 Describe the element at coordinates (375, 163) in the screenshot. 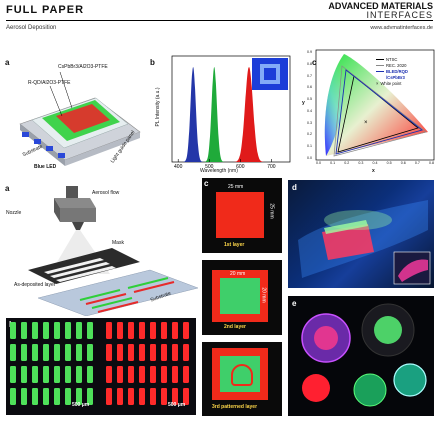

I see `cie-x-ticks: 0.0 0.1 0.2 0.3 0.4 0.5 0.6 0.7 0.8` at that location.